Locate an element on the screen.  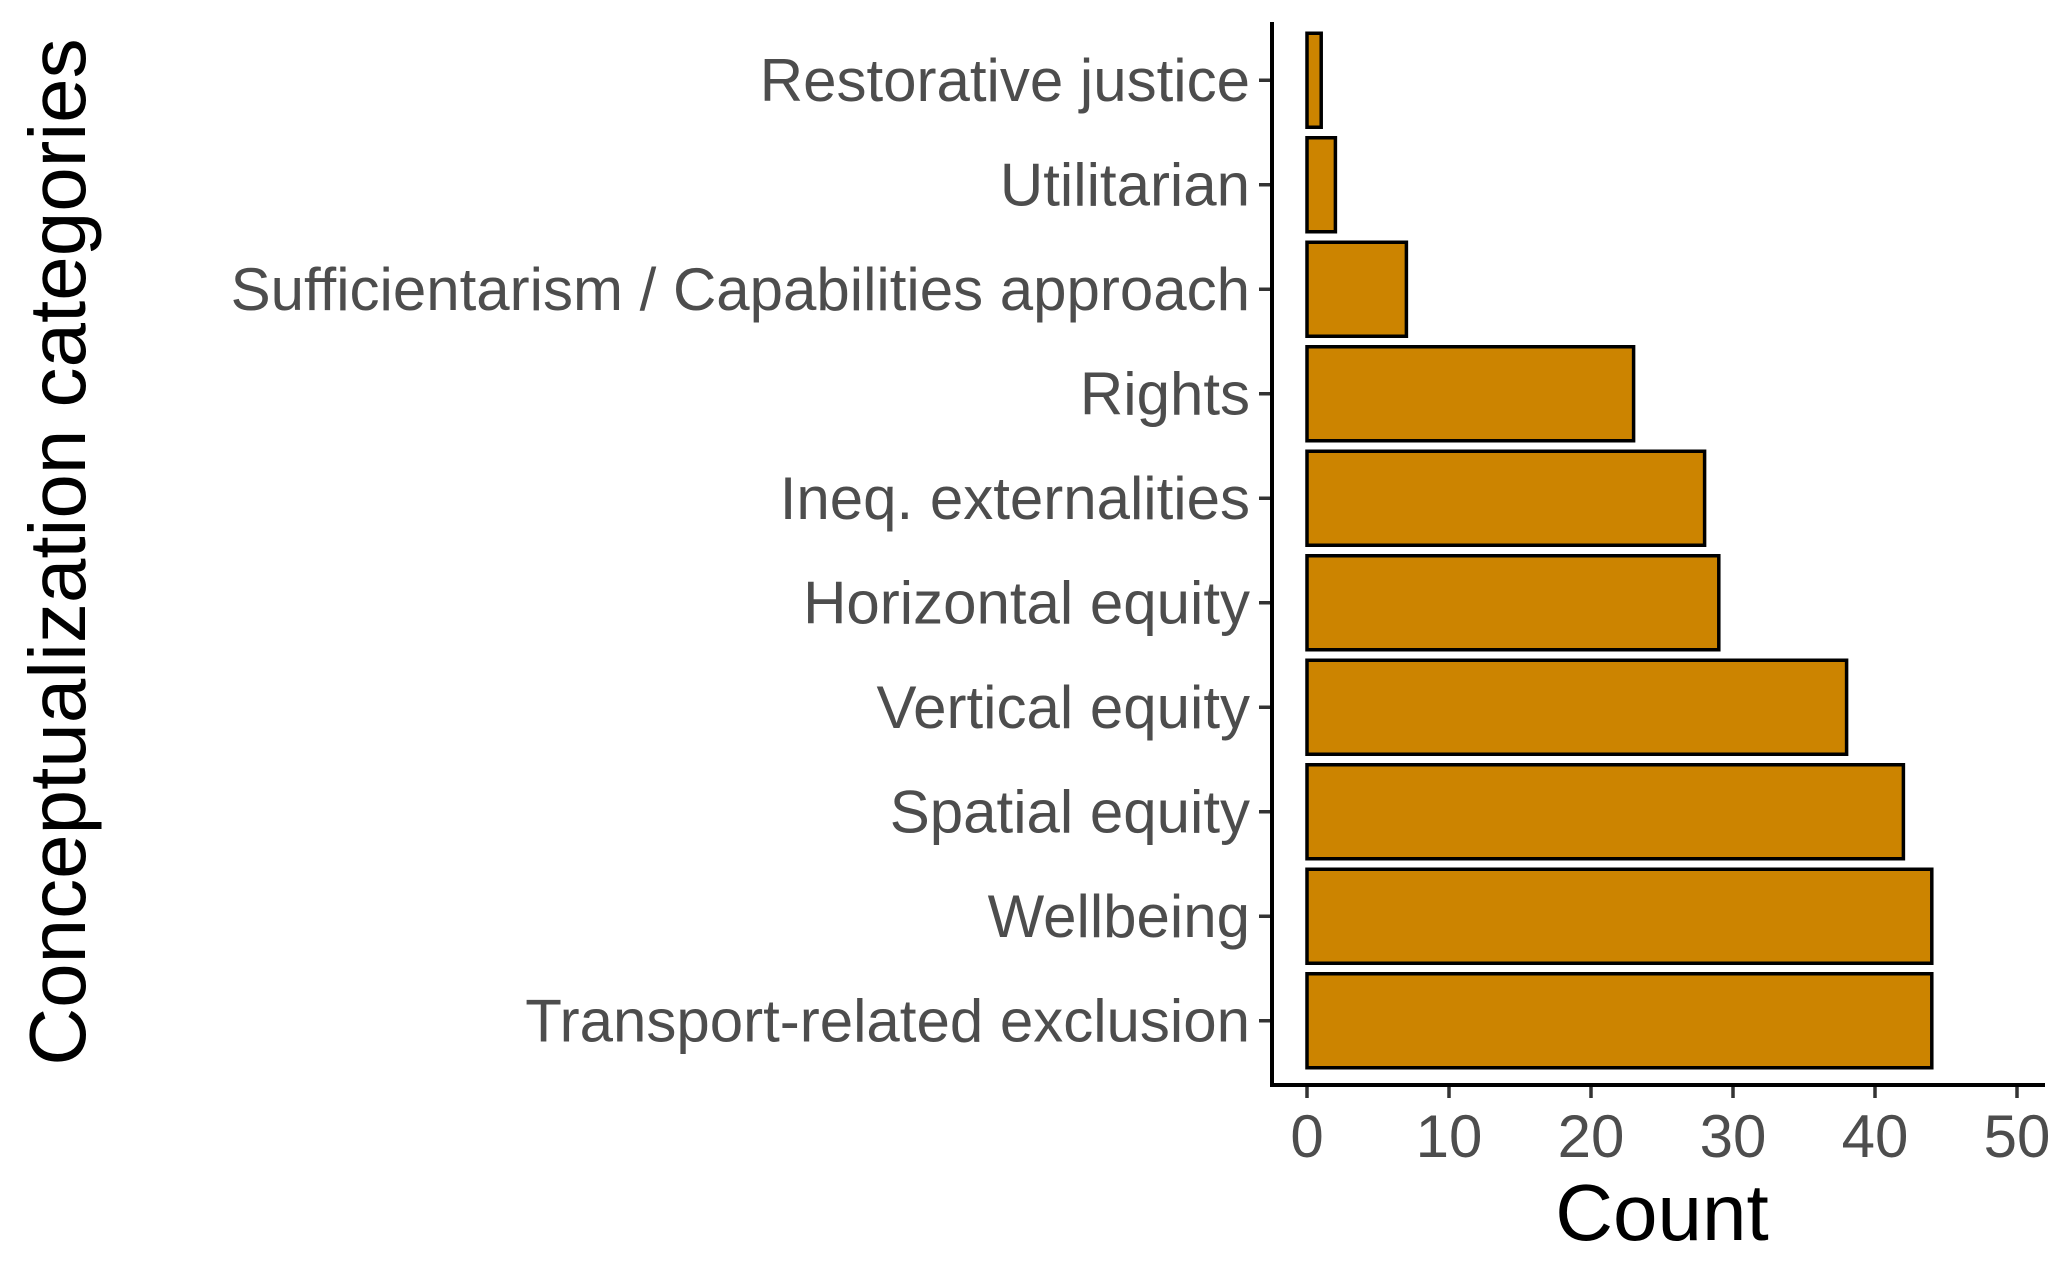
y-ticks is located at coordinates (1265, 550).